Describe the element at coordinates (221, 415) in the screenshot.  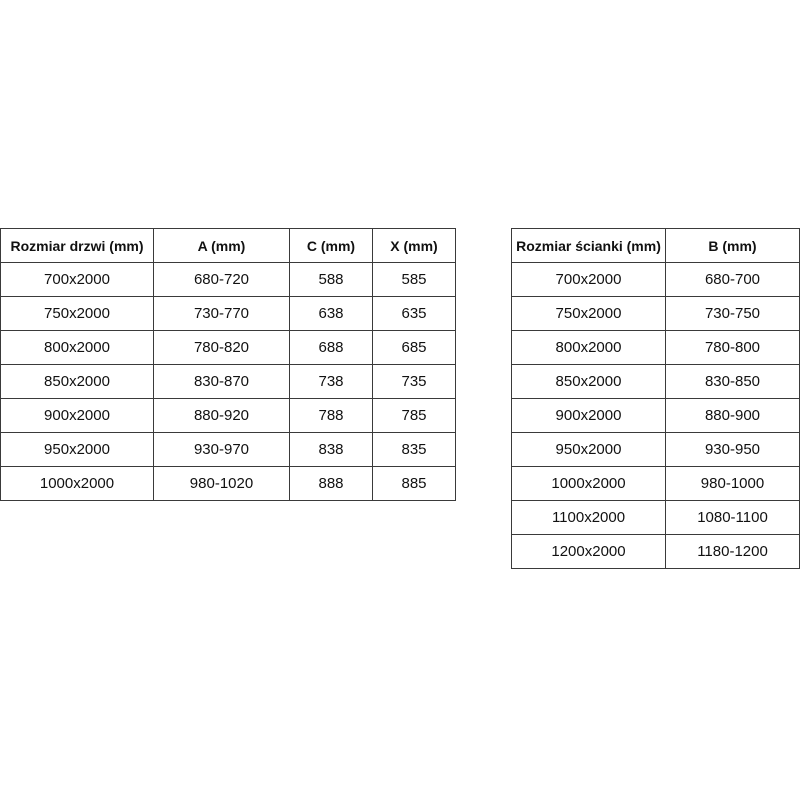
I see `table-cell: 880-920` at that location.